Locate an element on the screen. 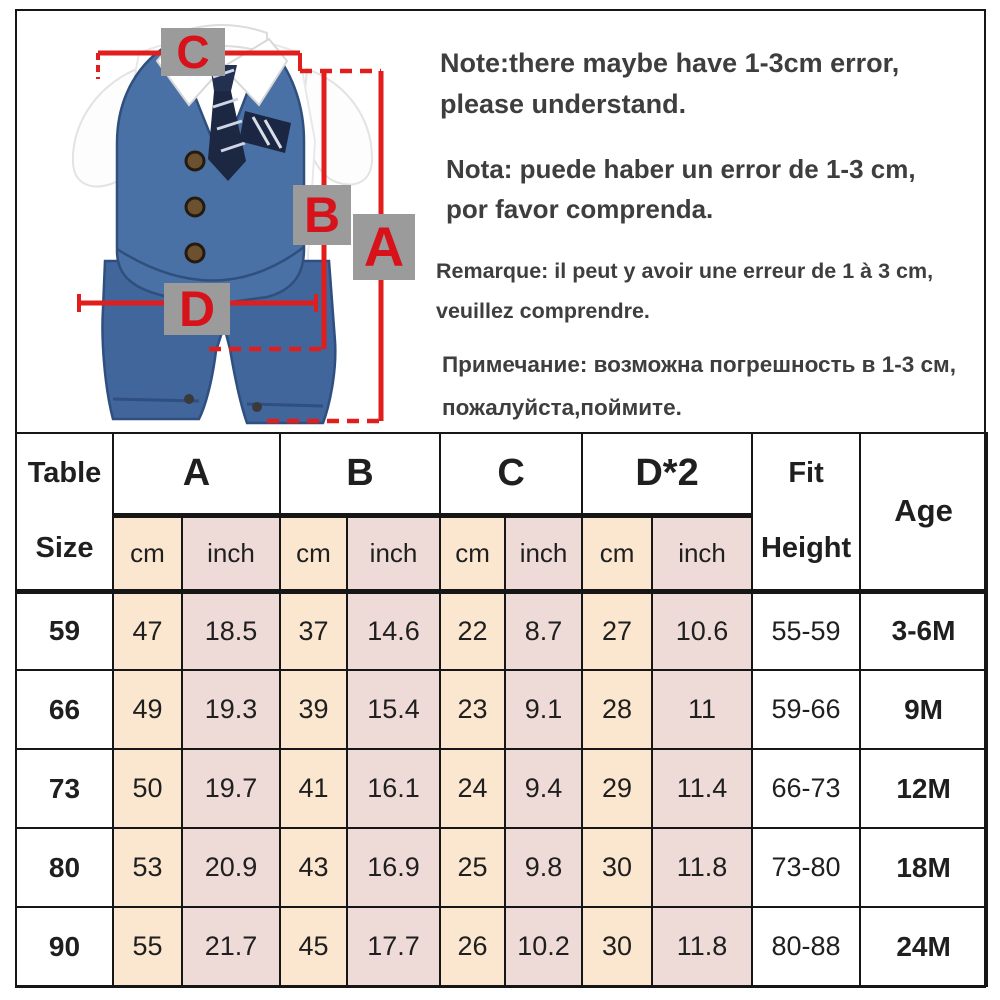  fit-header-line1: Fit is located at coordinates (806, 473).